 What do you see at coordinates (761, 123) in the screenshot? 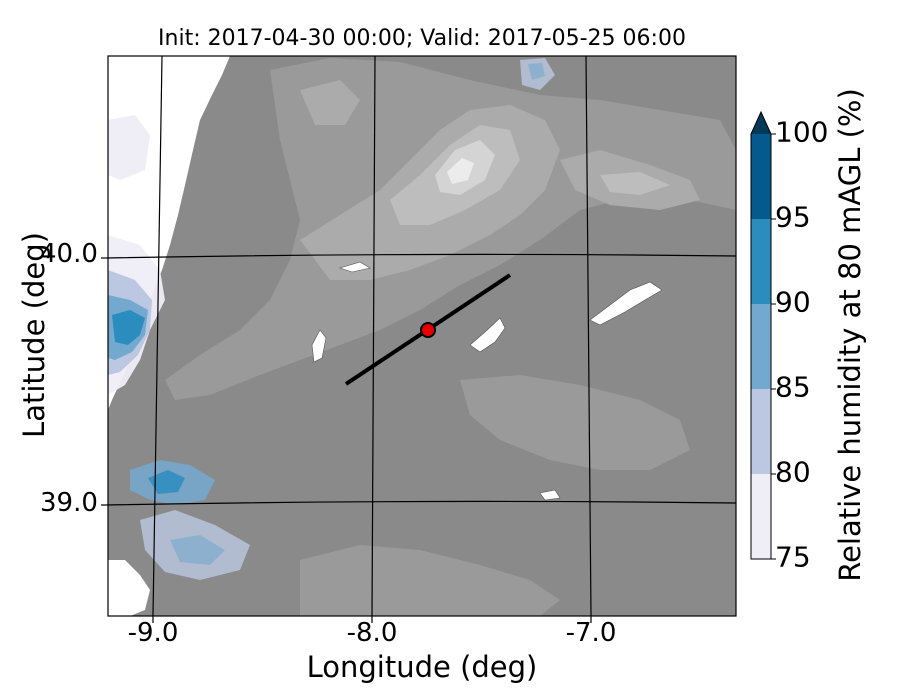
I see `colorbar-extend-arrow` at bounding box center [761, 123].